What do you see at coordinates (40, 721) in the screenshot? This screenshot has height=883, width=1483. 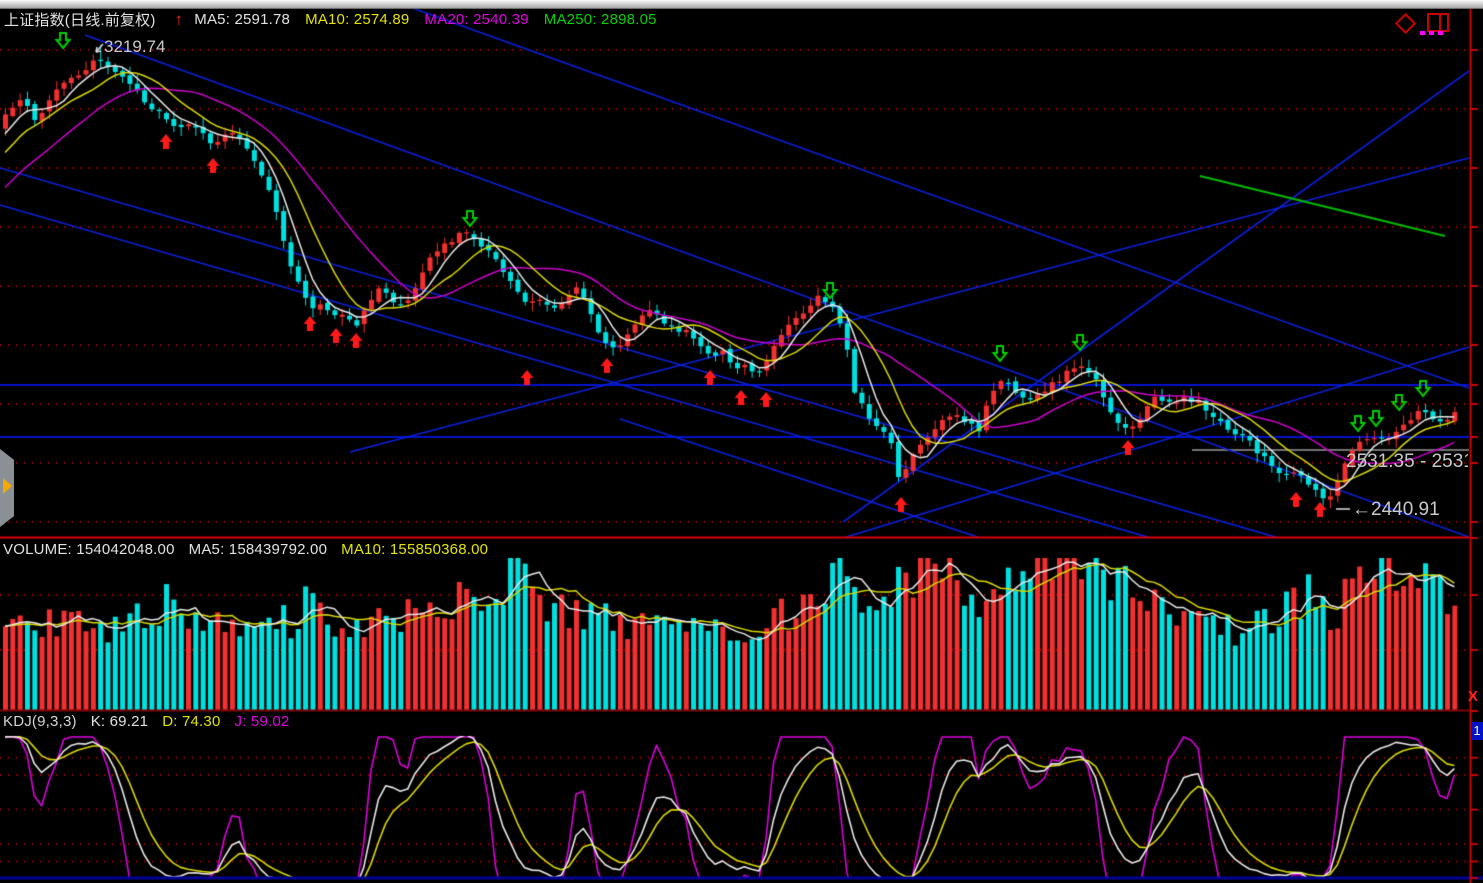 I see `kdj-name: KDJ(9,3,3)` at bounding box center [40, 721].